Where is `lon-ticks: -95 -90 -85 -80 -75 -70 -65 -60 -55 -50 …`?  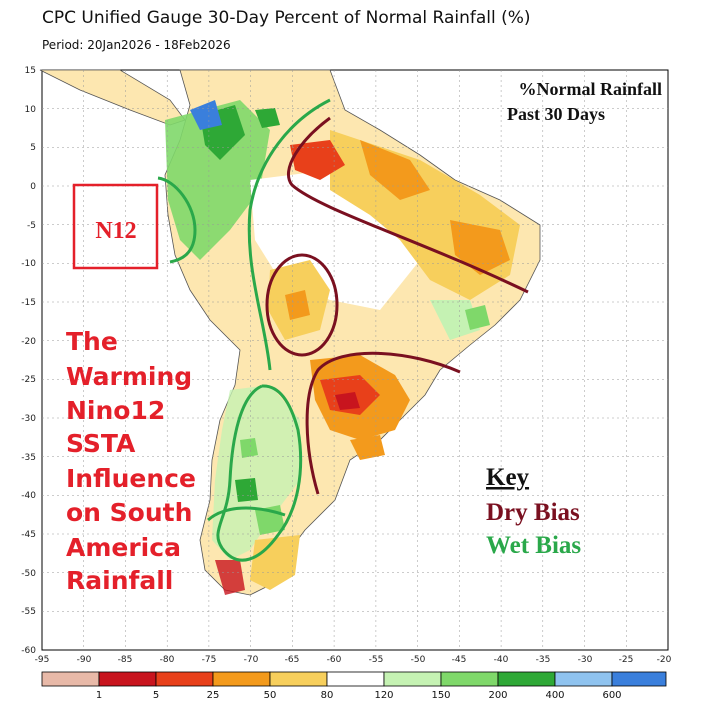 lon-ticks: -95 -90 -85 -80 -75 -70 -65 -60 -55 -50 … is located at coordinates (353, 660).